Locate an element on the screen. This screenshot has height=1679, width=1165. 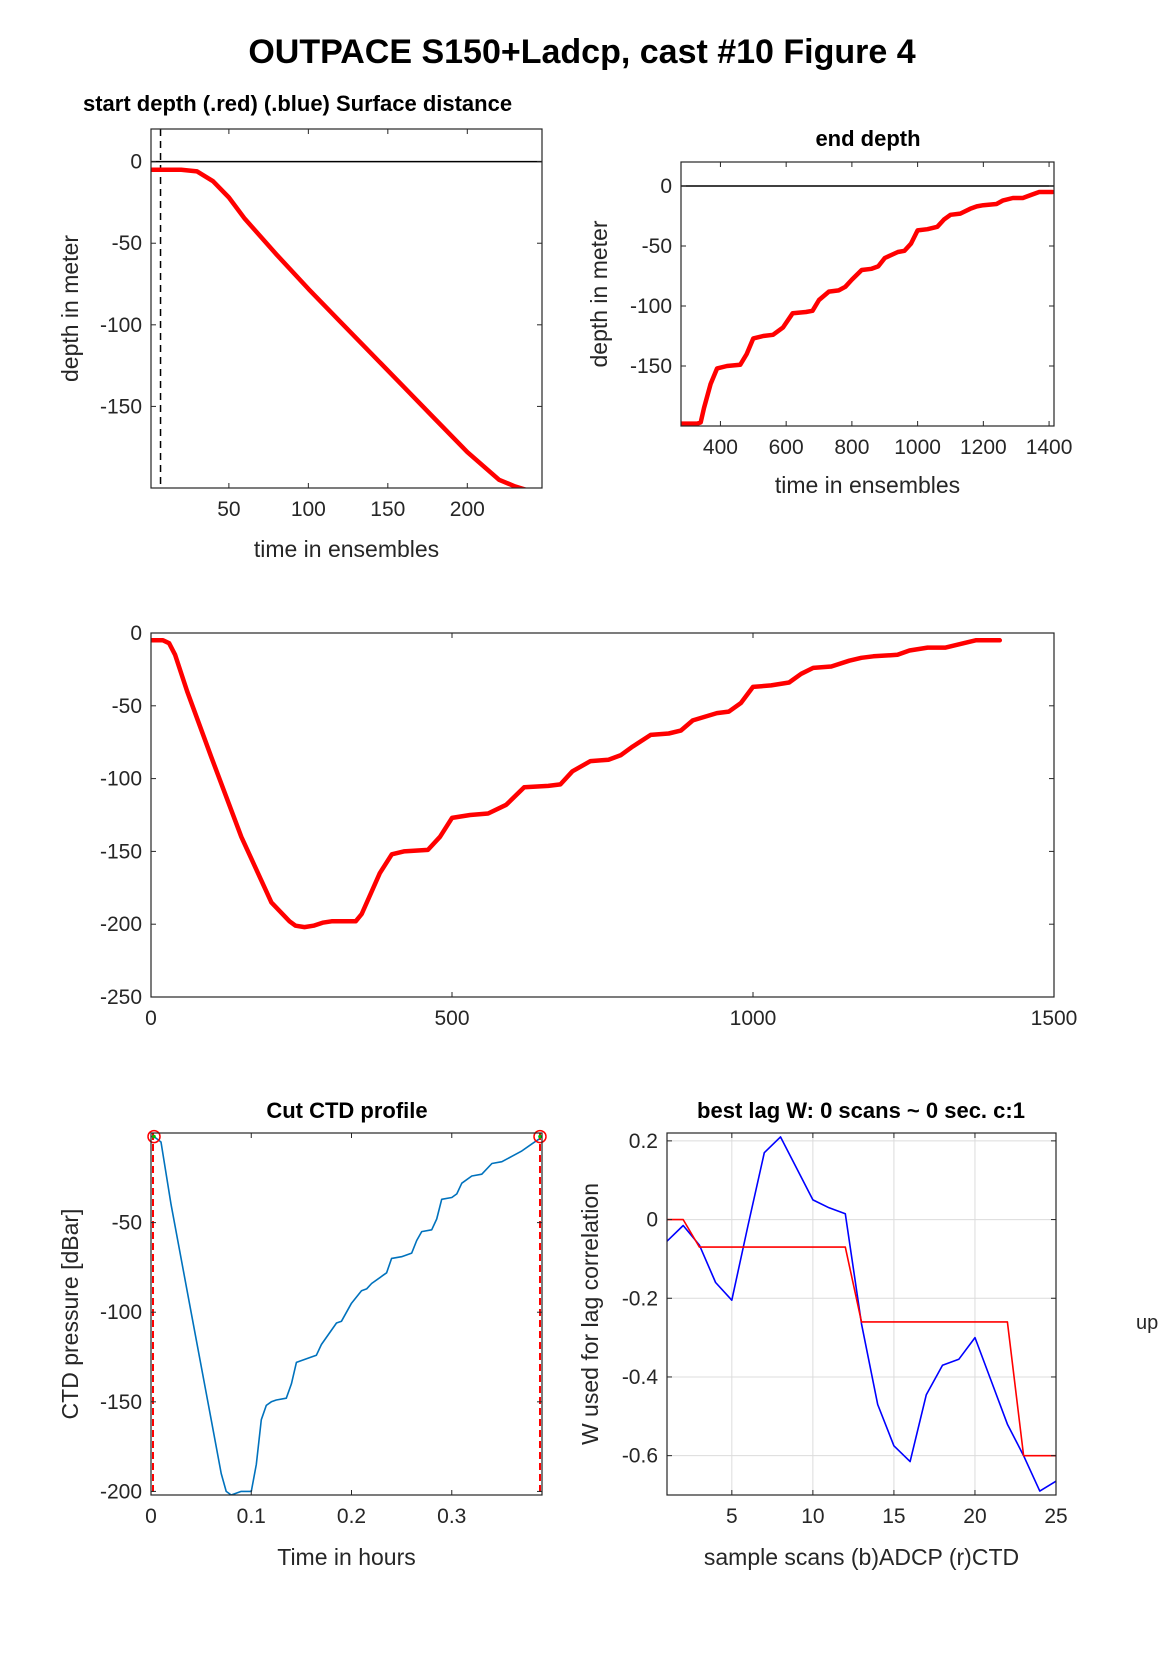
x-tick-label: 800 is located at coordinates (851, 447).